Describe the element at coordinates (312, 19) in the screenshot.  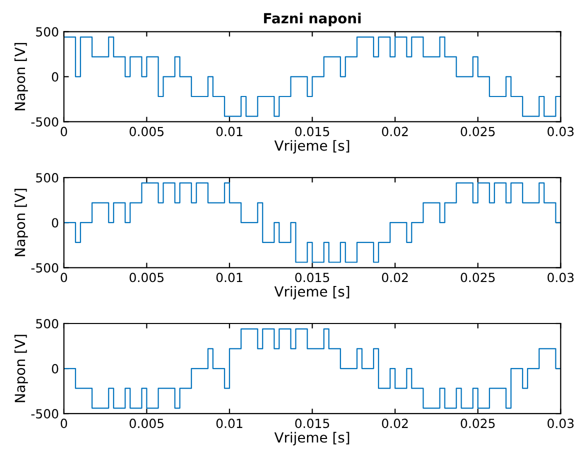
I see `chart-title: Fazni naponi` at that location.